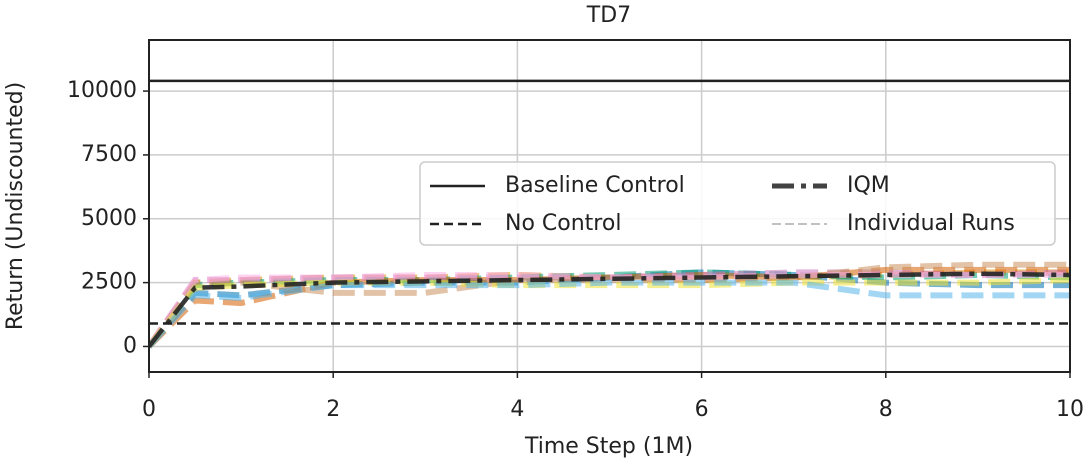  I want to click on x-axis-label: Time Step (1M), so click(608, 446).